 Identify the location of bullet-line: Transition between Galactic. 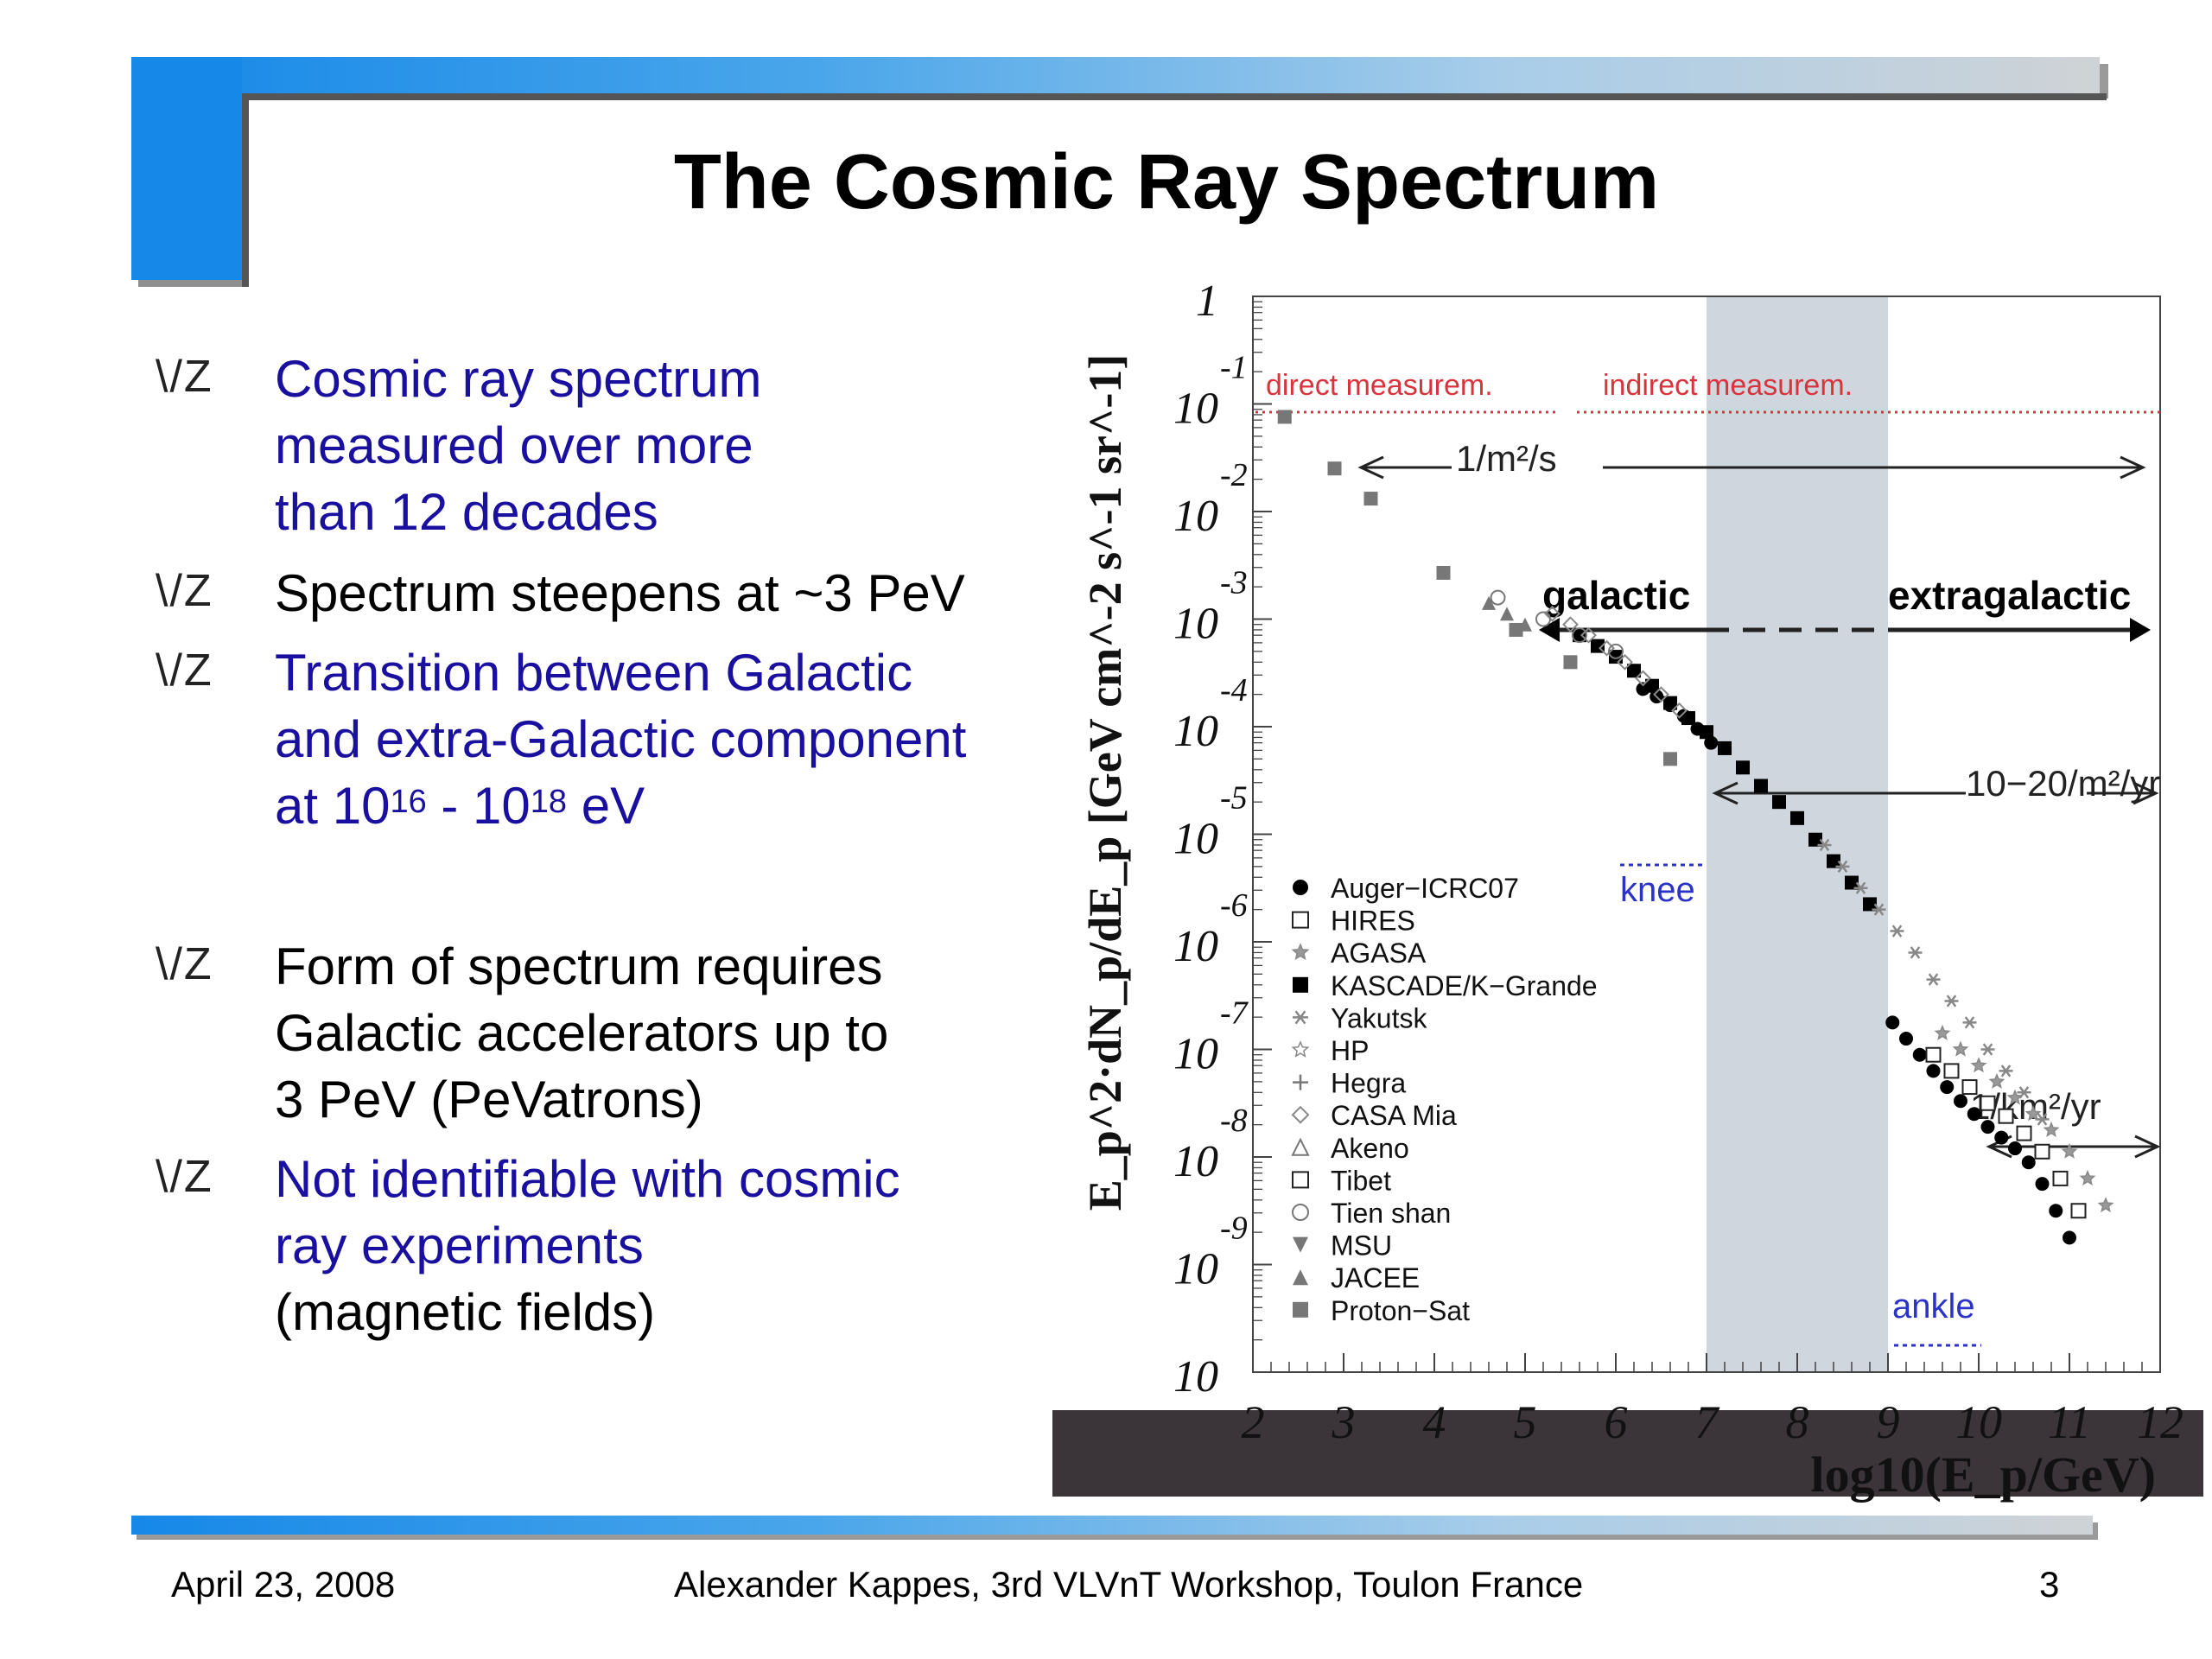
(594, 673).